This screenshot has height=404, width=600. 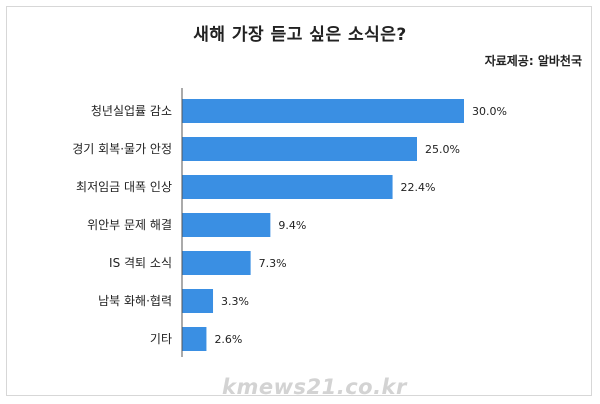 I want to click on category-label: 최저임금 대폭 인상, so click(x=124, y=187).